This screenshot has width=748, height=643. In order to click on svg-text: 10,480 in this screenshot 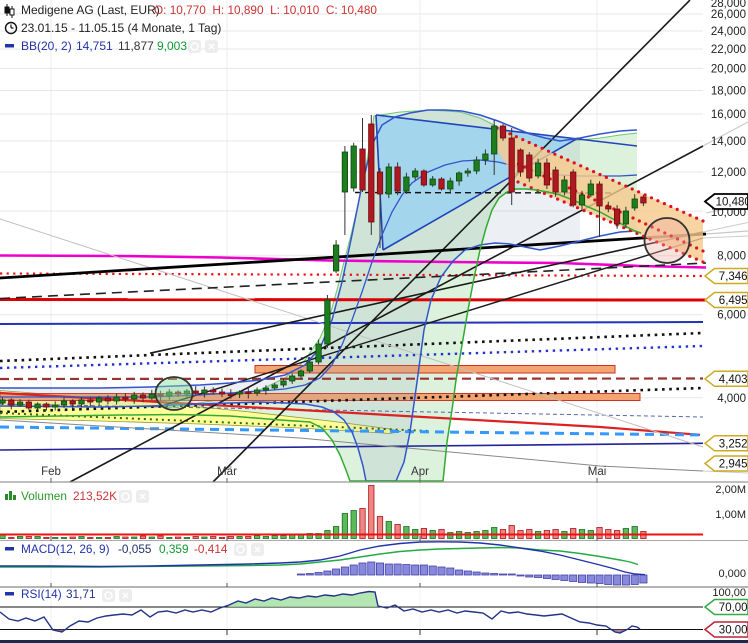, I will do `click(732, 203)`.